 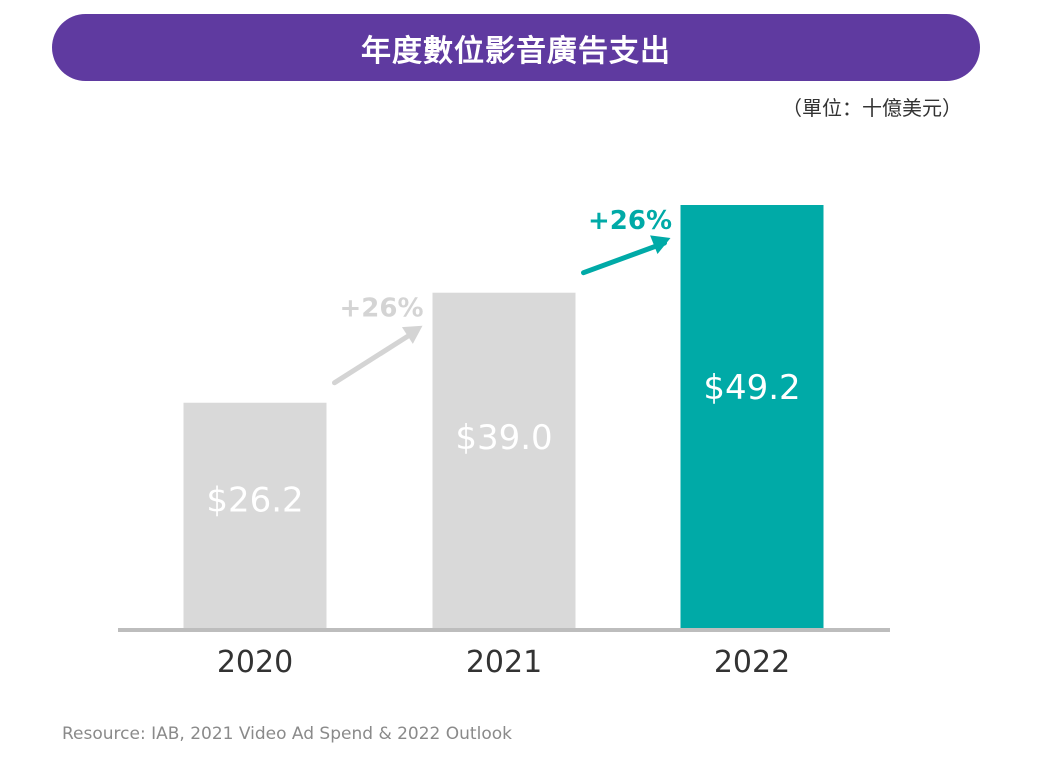 What do you see at coordinates (516, 51) in the screenshot?
I see `chart-title: 年度數位影音廣告支出` at bounding box center [516, 51].